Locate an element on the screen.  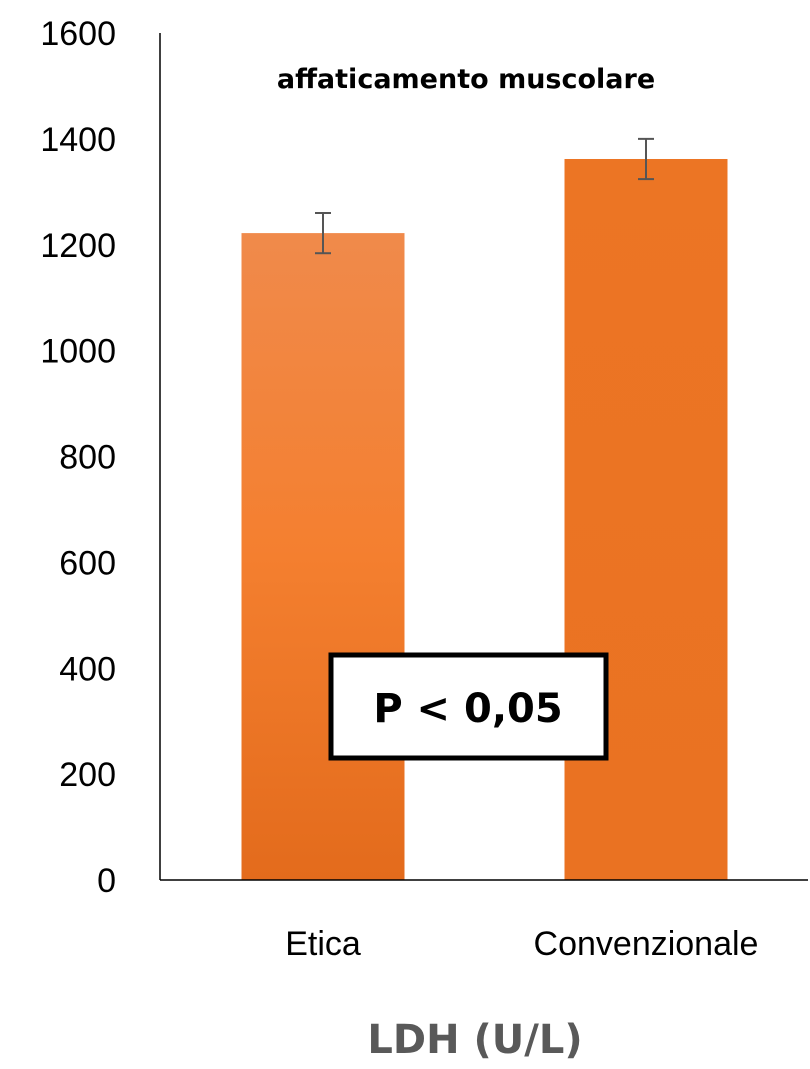
p-value-box: P < 0,05 is located at coordinates (468, 706).